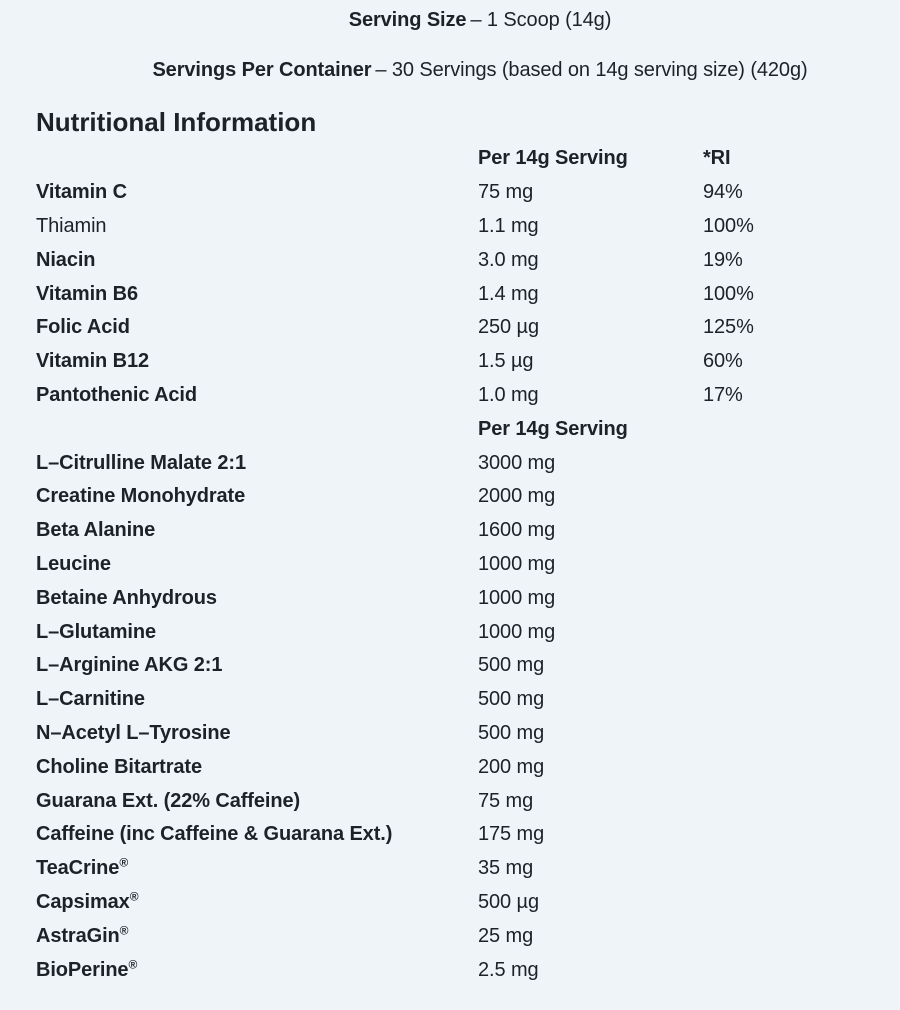 The image size is (900, 1010). What do you see at coordinates (508, 327) in the screenshot?
I see `row-amount: 250 µg` at bounding box center [508, 327].